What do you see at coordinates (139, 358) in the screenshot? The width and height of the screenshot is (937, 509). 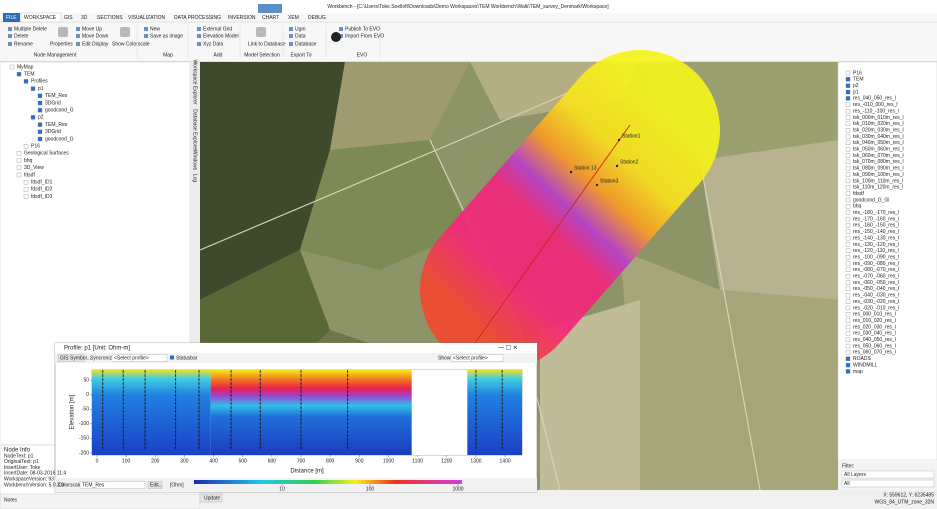 I see `sync-select` at bounding box center [139, 358].